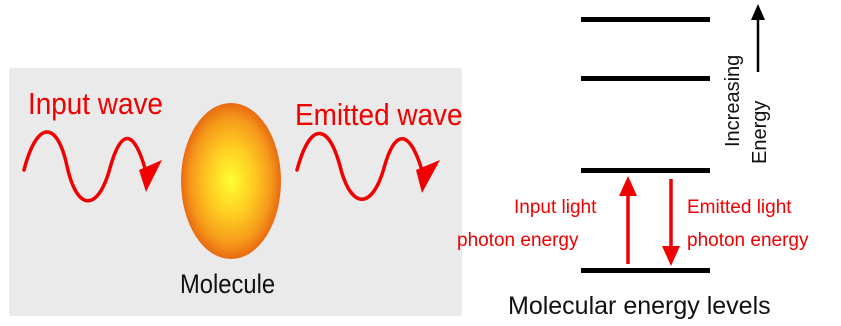  What do you see at coordinates (628, 186) in the screenshot?
I see `absorption-arrowhead` at bounding box center [628, 186].